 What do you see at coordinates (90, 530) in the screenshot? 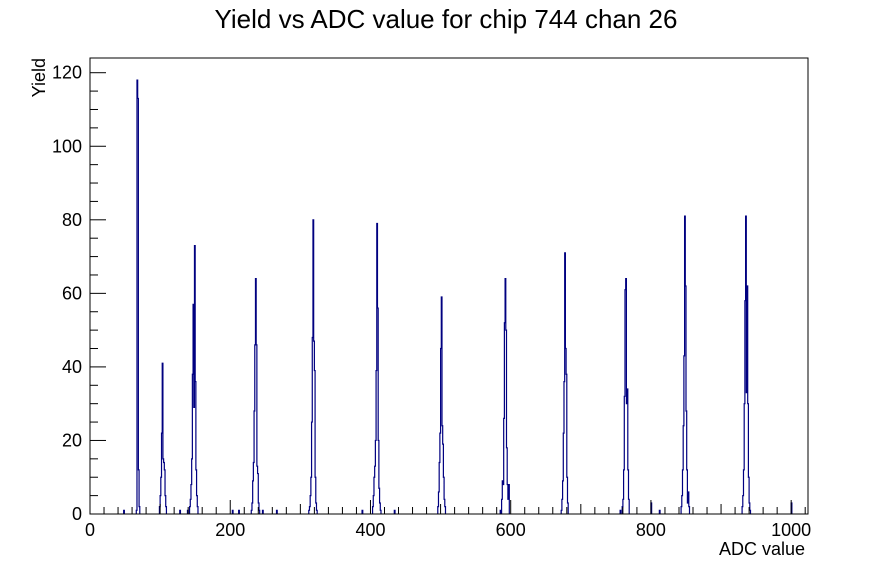
I see `x-tick-label: 0` at bounding box center [90, 530].